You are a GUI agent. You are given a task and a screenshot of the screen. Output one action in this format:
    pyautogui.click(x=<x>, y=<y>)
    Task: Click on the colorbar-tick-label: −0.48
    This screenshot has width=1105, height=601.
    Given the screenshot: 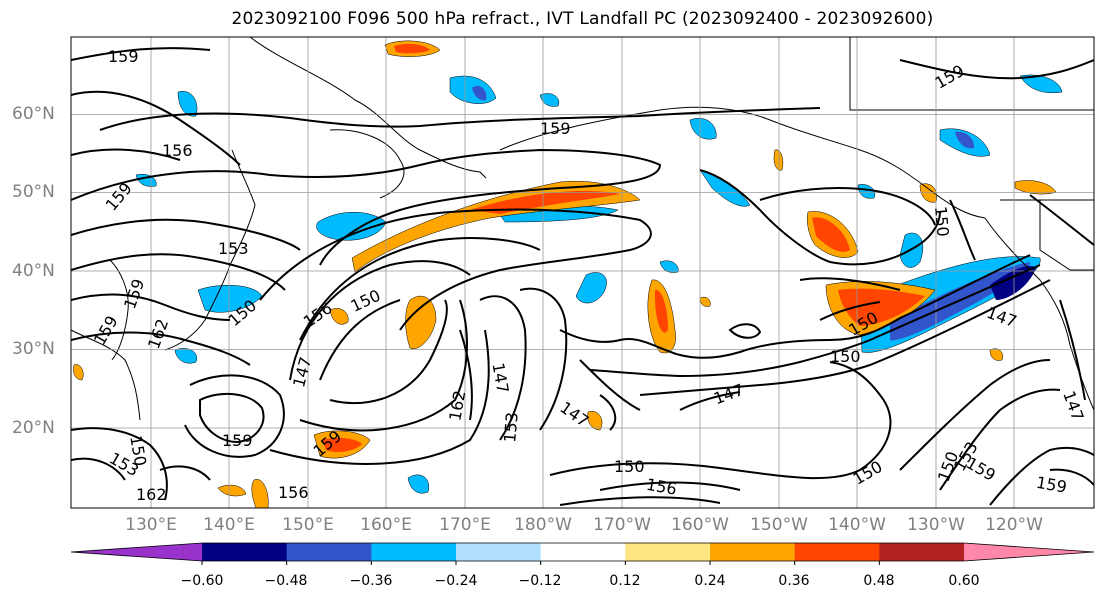 What is the action you would take?
    pyautogui.click(x=286, y=581)
    